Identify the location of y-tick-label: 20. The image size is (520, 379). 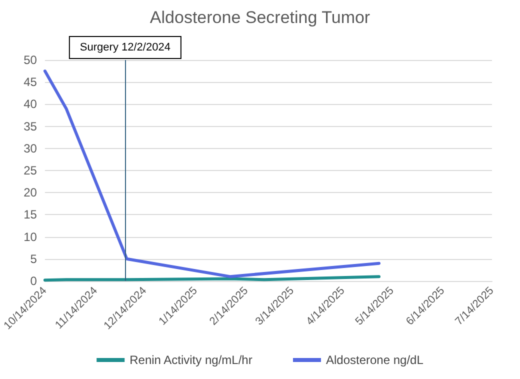
(31, 193).